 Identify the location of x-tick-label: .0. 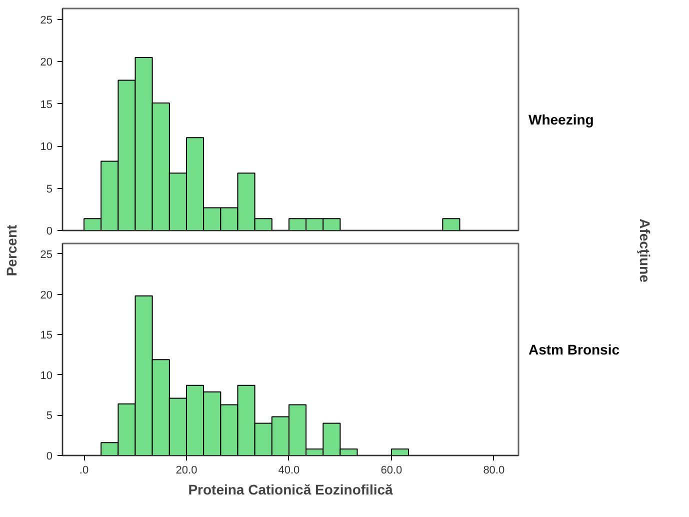
(84, 470).